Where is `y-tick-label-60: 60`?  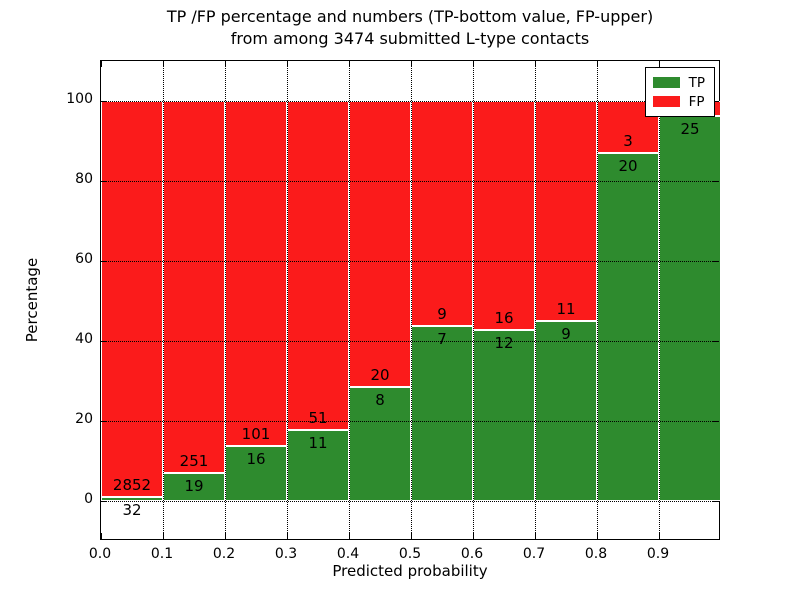
y-tick-label-60: 60 is located at coordinates (84, 259).